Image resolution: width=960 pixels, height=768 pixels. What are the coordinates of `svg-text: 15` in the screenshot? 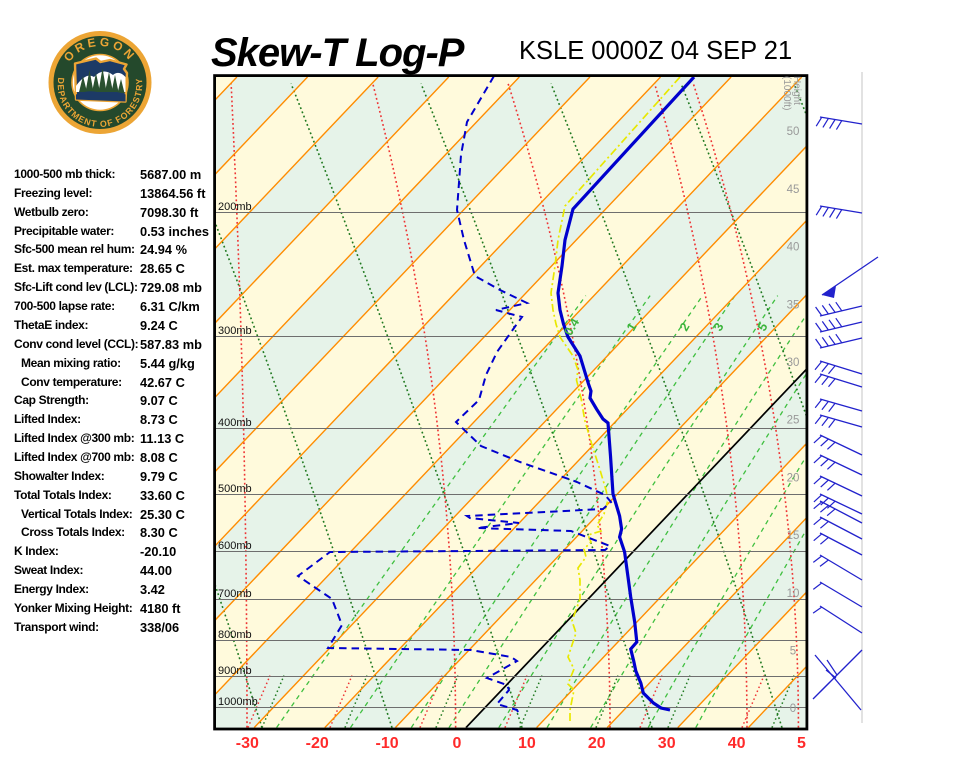 It's located at (793, 536).